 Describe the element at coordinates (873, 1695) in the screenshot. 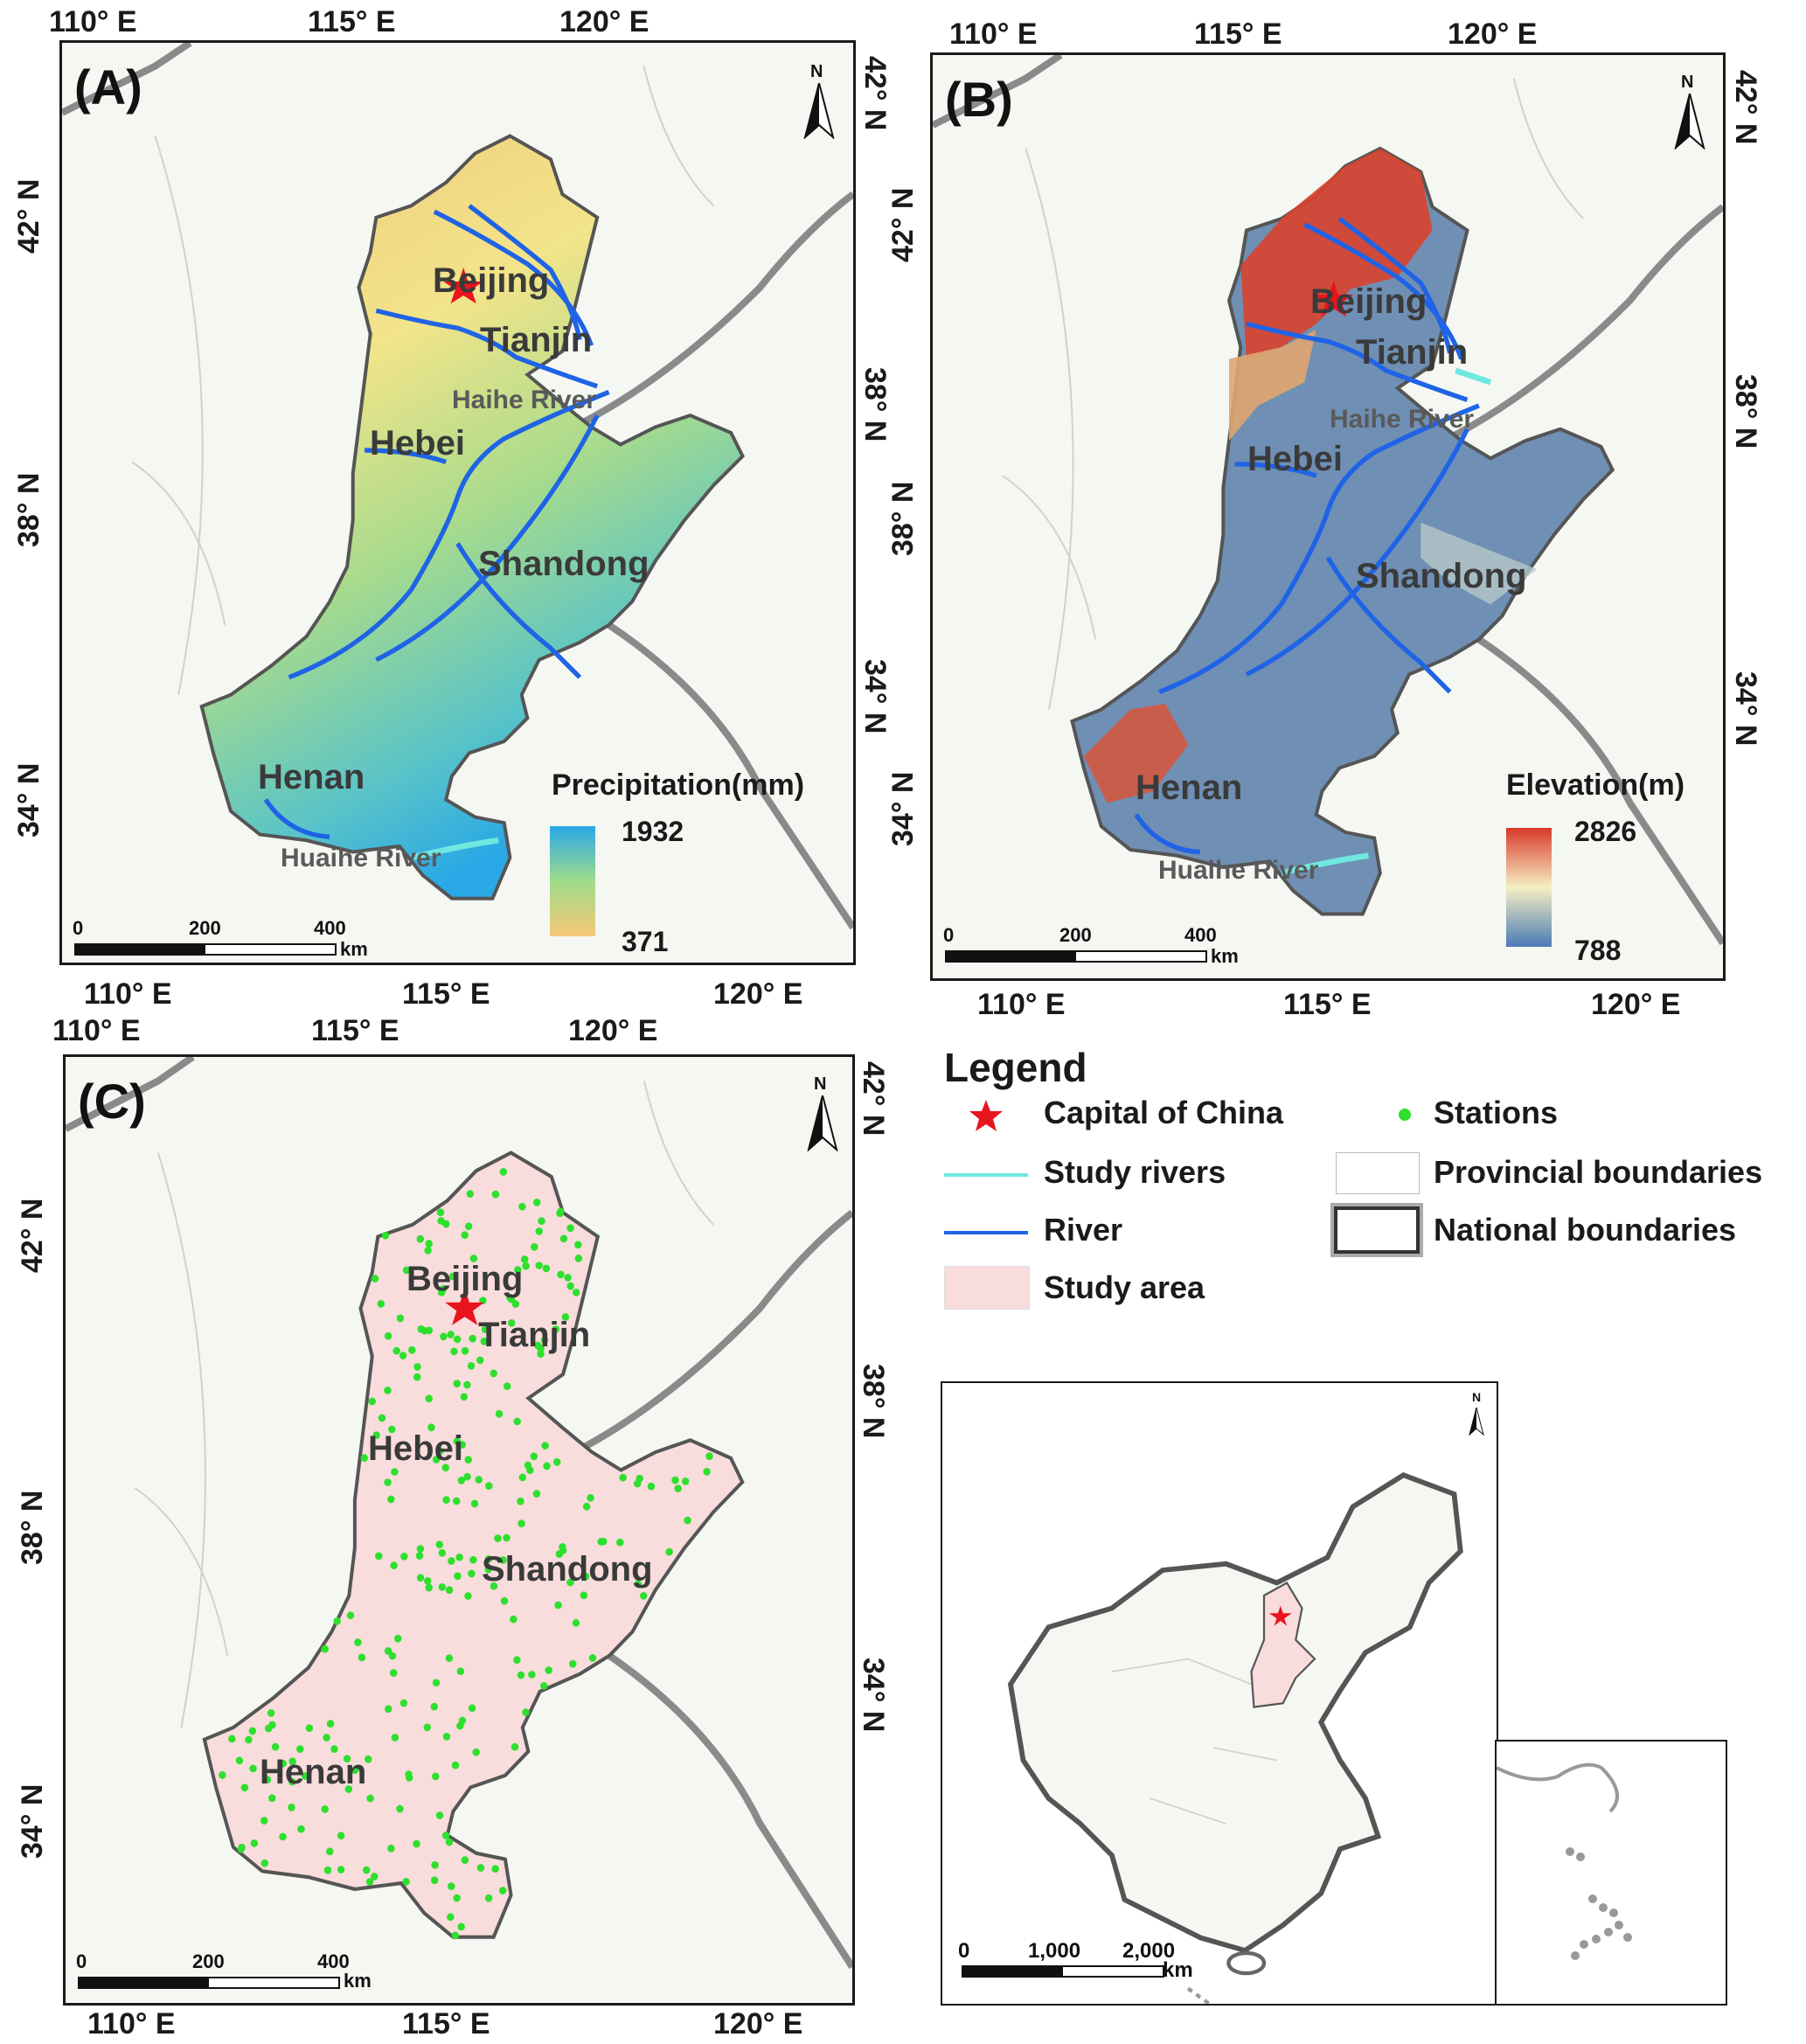

I see `c-right-lat-34: 34° N` at that location.